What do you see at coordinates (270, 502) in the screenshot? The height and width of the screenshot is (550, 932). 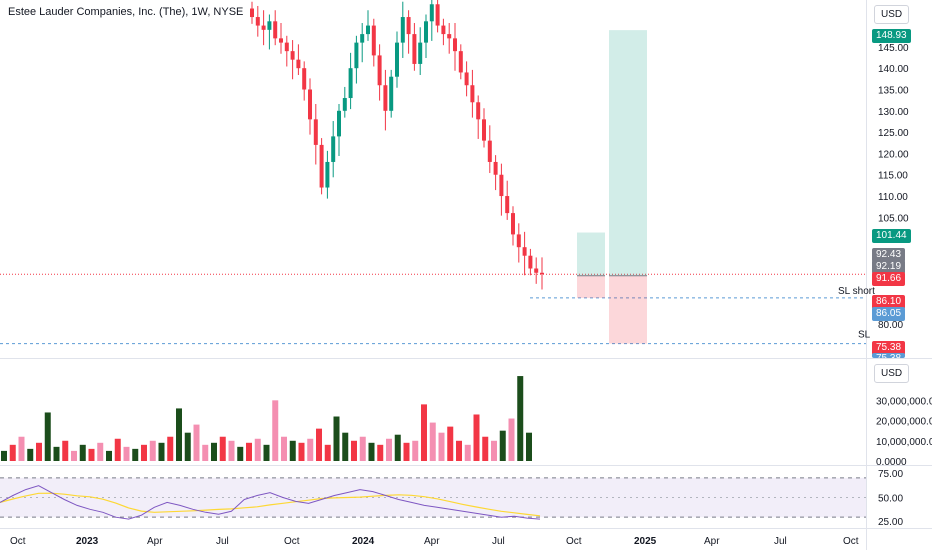 I see `rsi-line` at bounding box center [270, 502].